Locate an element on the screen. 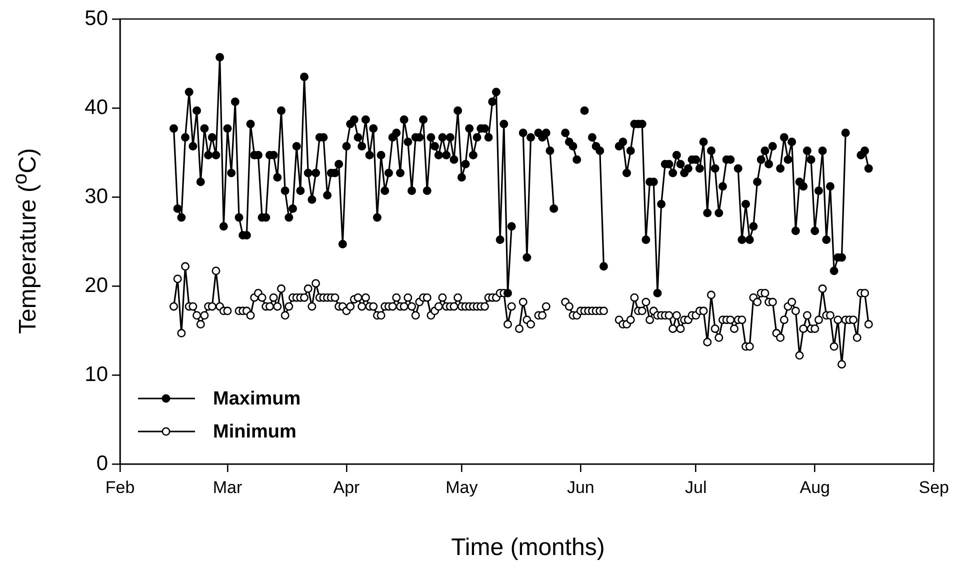 Image resolution: width=955 pixels, height=574 pixels. x-axis-title: Time (months) is located at coordinates (528, 548).